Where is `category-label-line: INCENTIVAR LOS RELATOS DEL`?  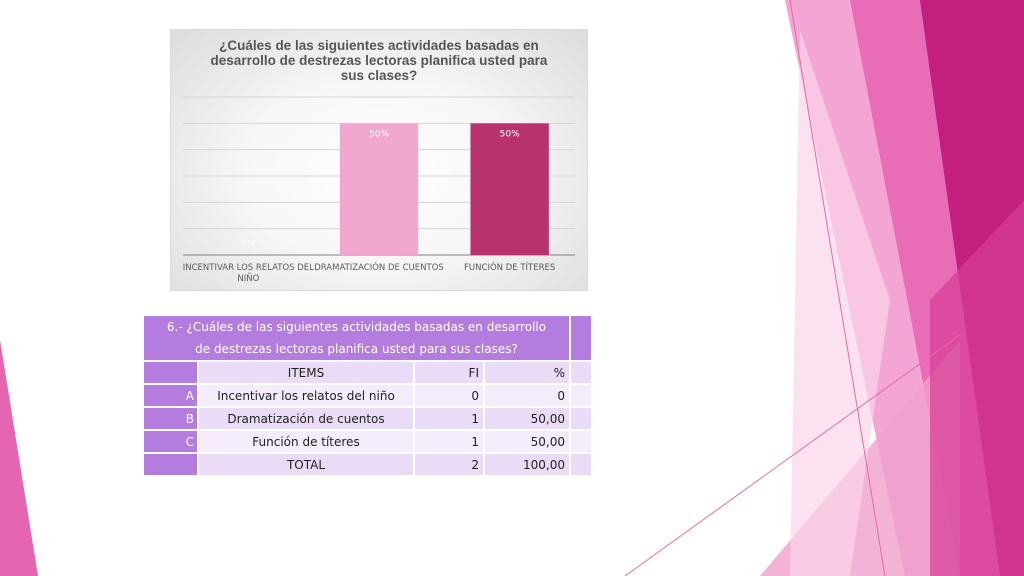
category-label-line: INCENTIVAR LOS RELATOS DEL is located at coordinates (248, 268).